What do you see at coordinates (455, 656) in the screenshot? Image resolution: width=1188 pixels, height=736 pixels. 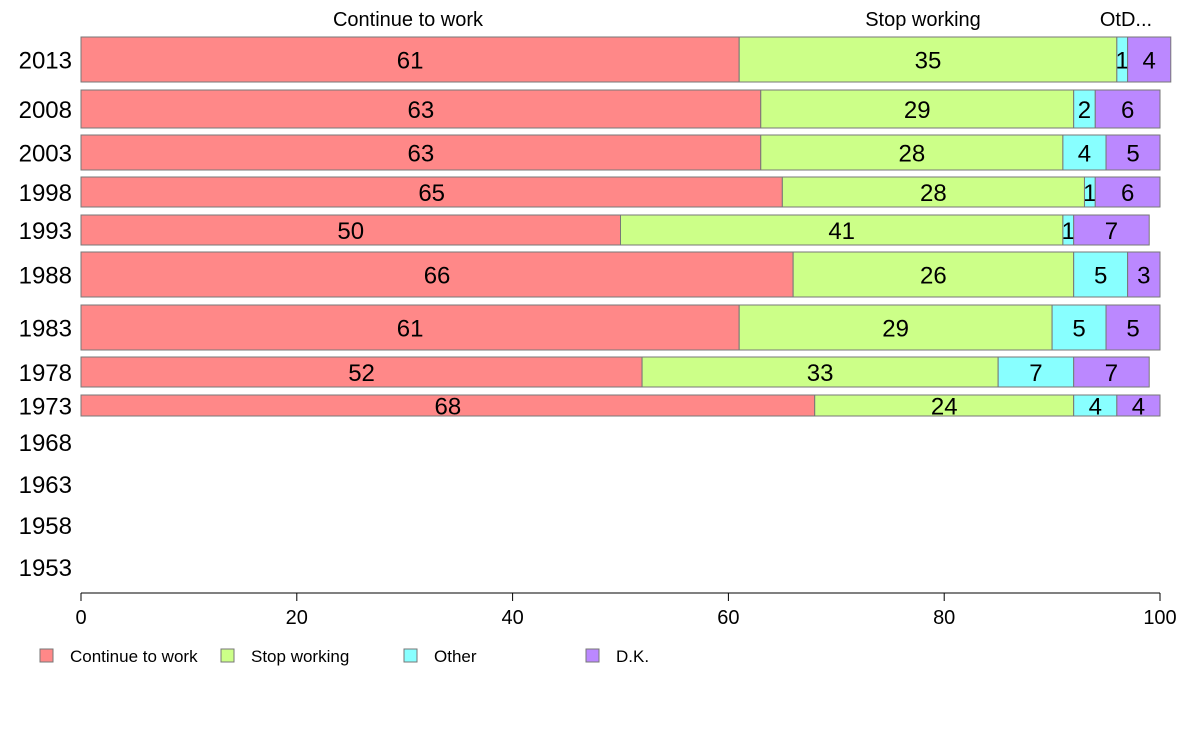 I see `legend-label: Other` at bounding box center [455, 656].